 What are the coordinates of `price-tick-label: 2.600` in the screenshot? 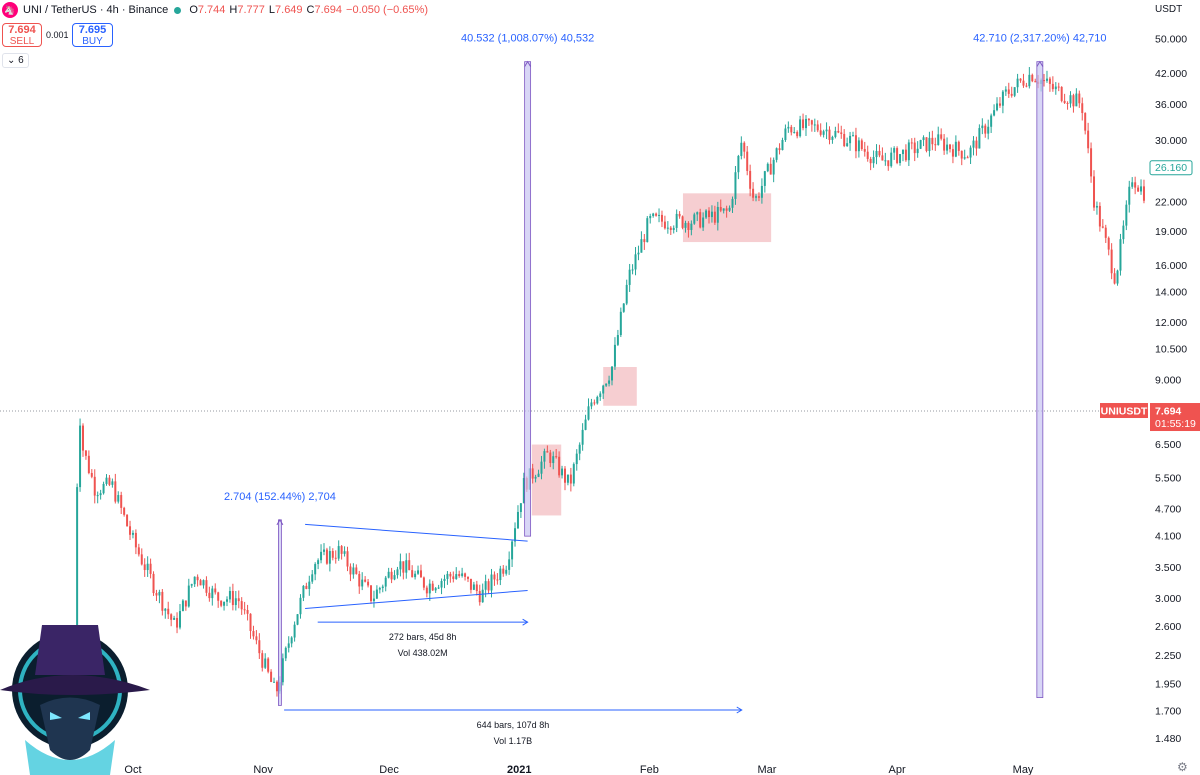 It's located at (1168, 627).